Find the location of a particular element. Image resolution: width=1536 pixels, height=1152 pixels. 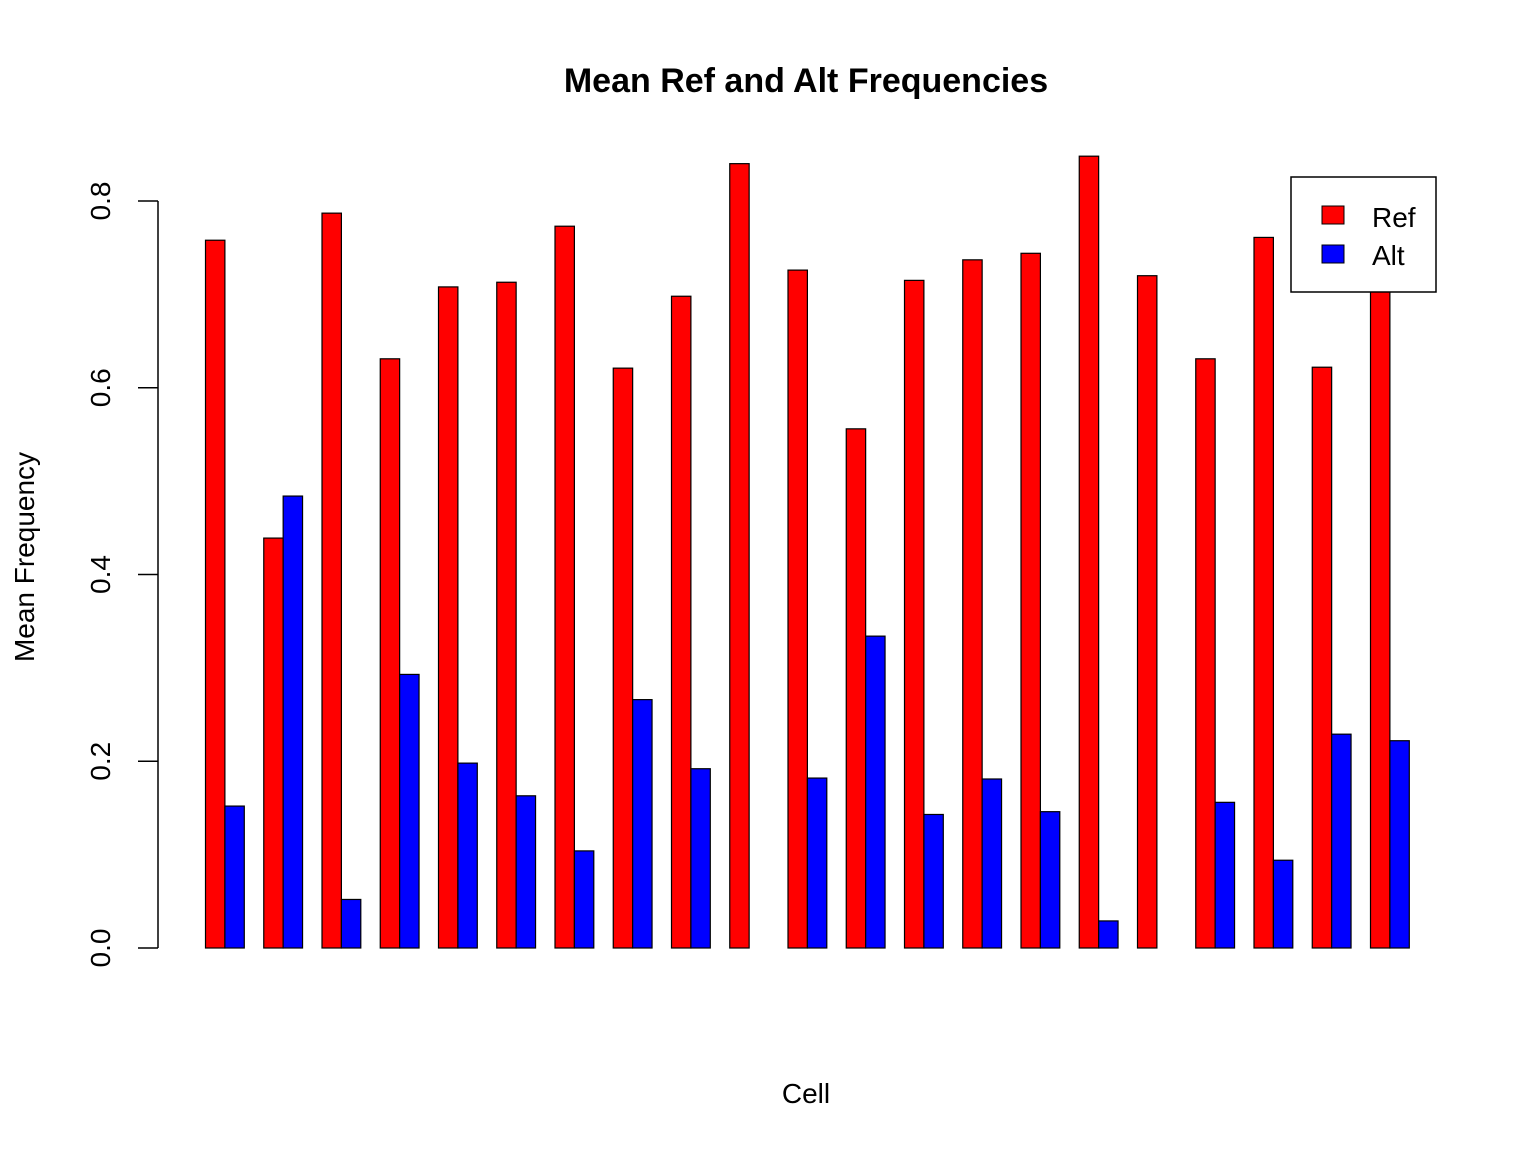

y-tick-label: 0.8 is located at coordinates (100, 201).